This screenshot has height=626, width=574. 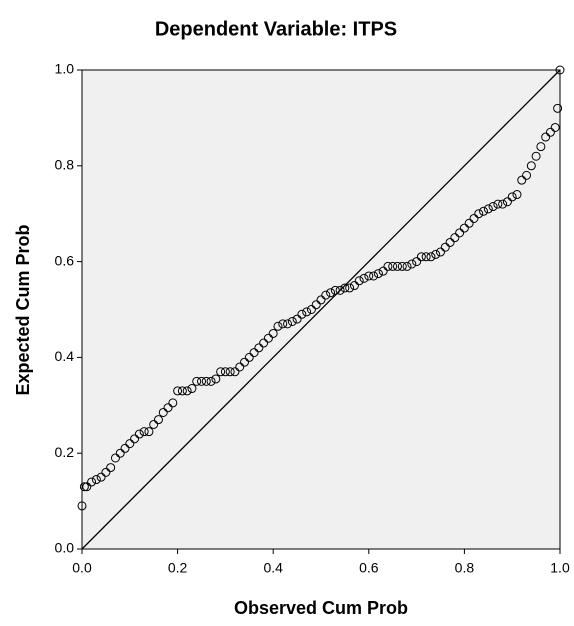 I want to click on x-tick-label: 1.0, so click(x=560, y=568).